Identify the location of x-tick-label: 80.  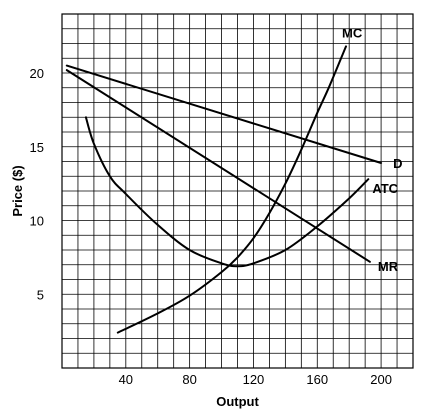
(189, 379).